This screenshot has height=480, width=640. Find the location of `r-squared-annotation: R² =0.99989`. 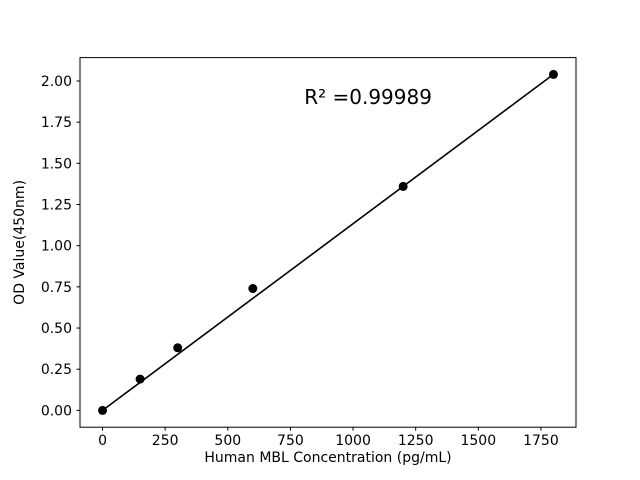

r-squared-annotation: R² =0.99989 is located at coordinates (368, 97).